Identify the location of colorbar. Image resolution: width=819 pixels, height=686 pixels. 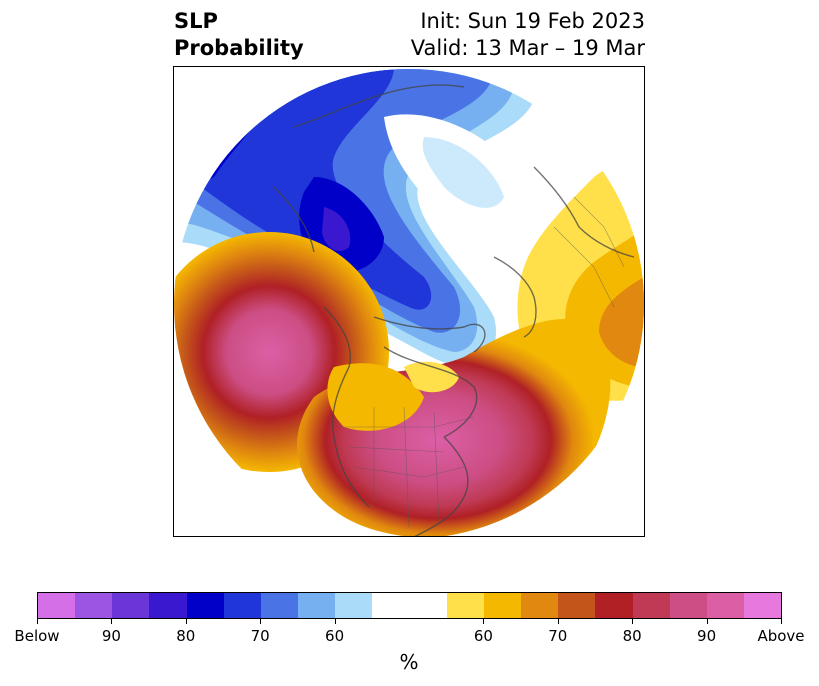
(409, 605).